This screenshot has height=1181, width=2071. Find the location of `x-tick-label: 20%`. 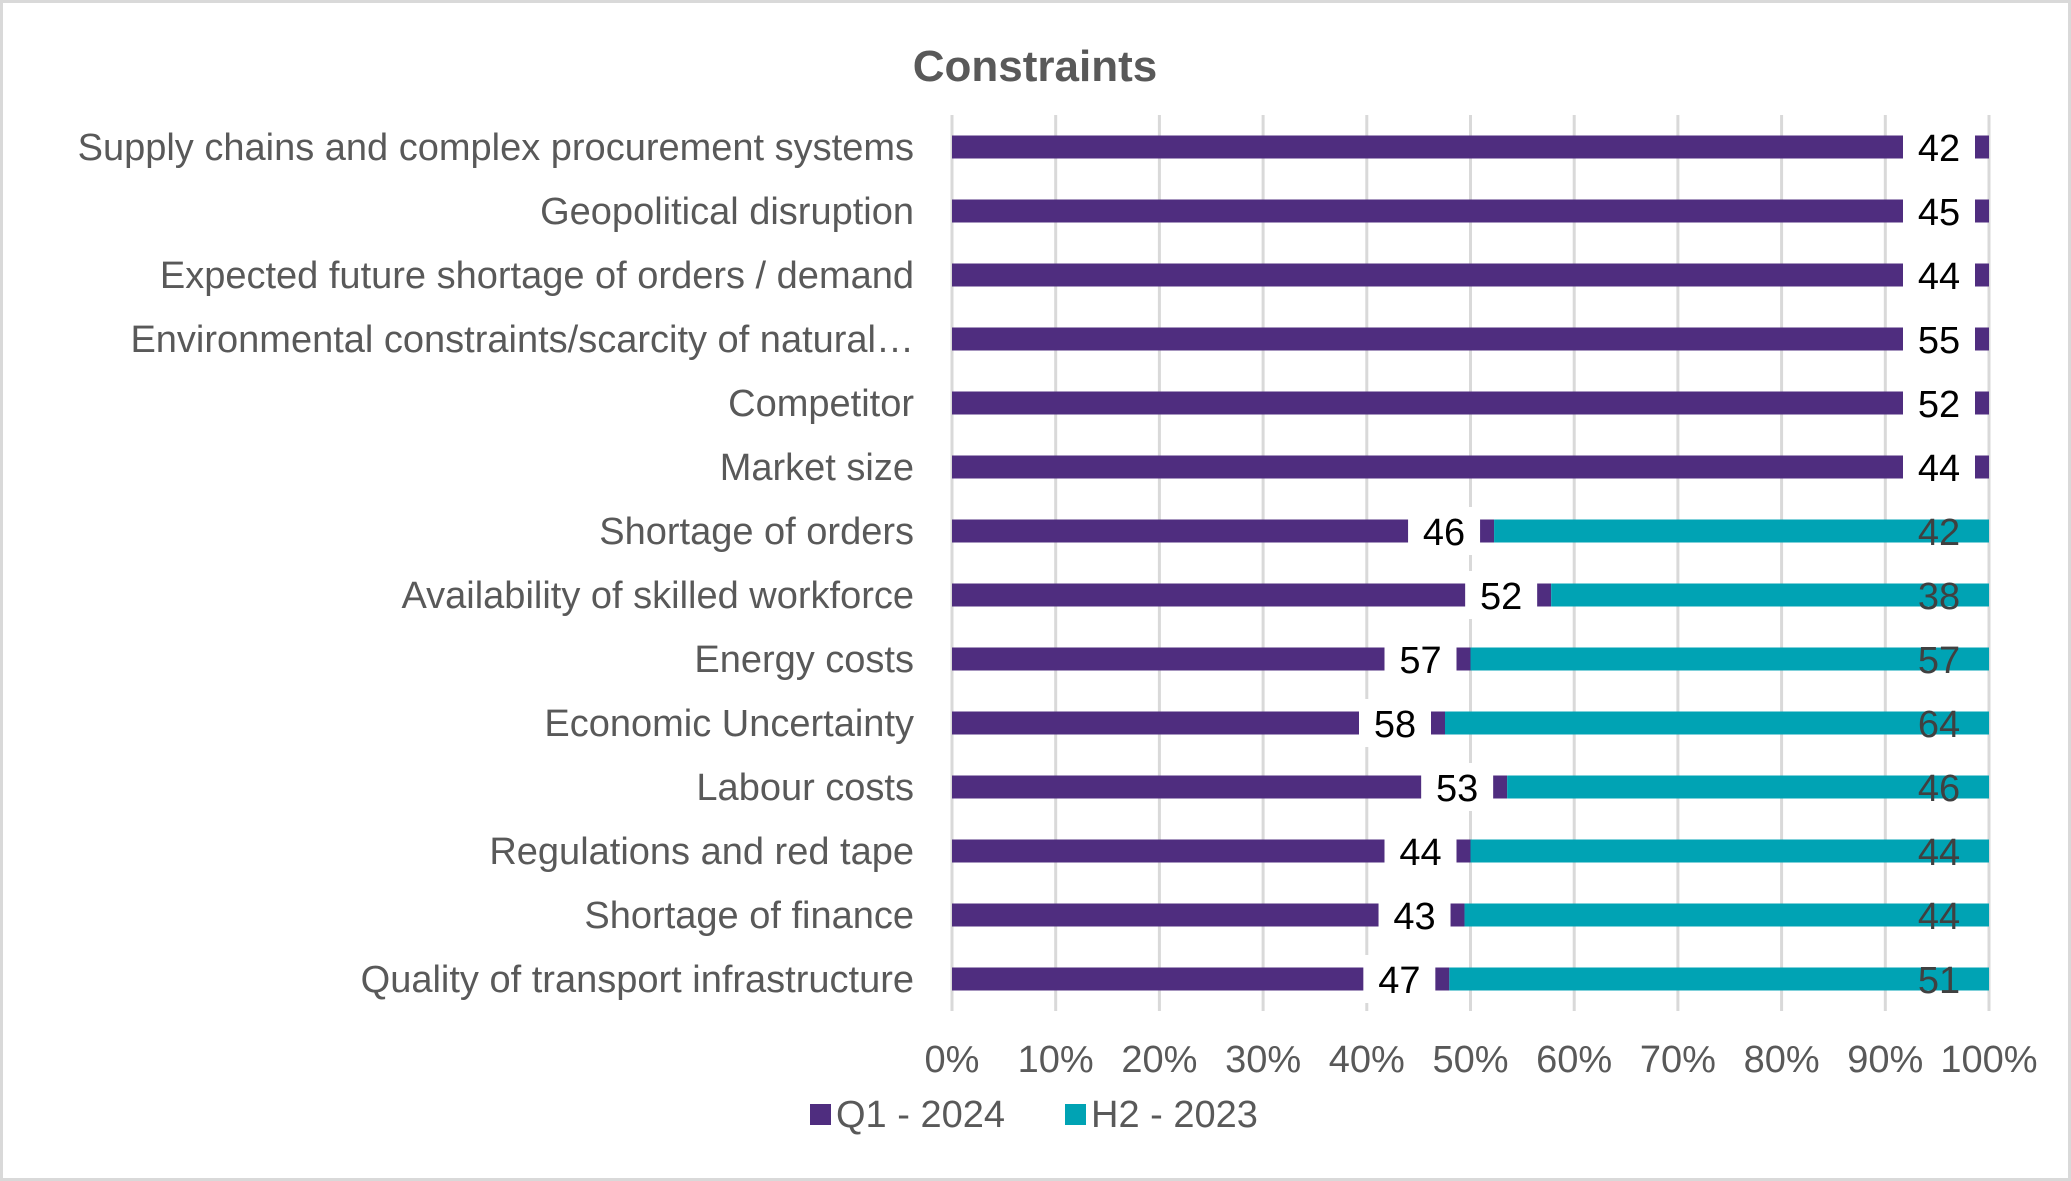

x-tick-label: 20% is located at coordinates (1159, 1060).